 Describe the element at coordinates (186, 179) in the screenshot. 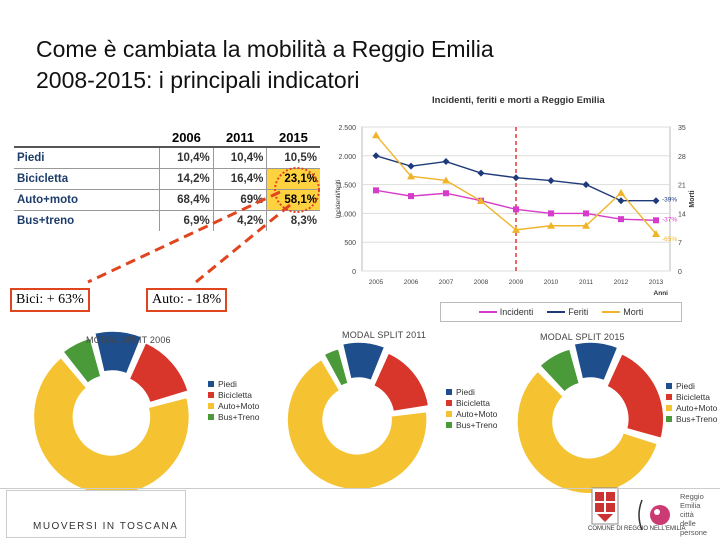

I see `cell-value: 14,2%` at that location.